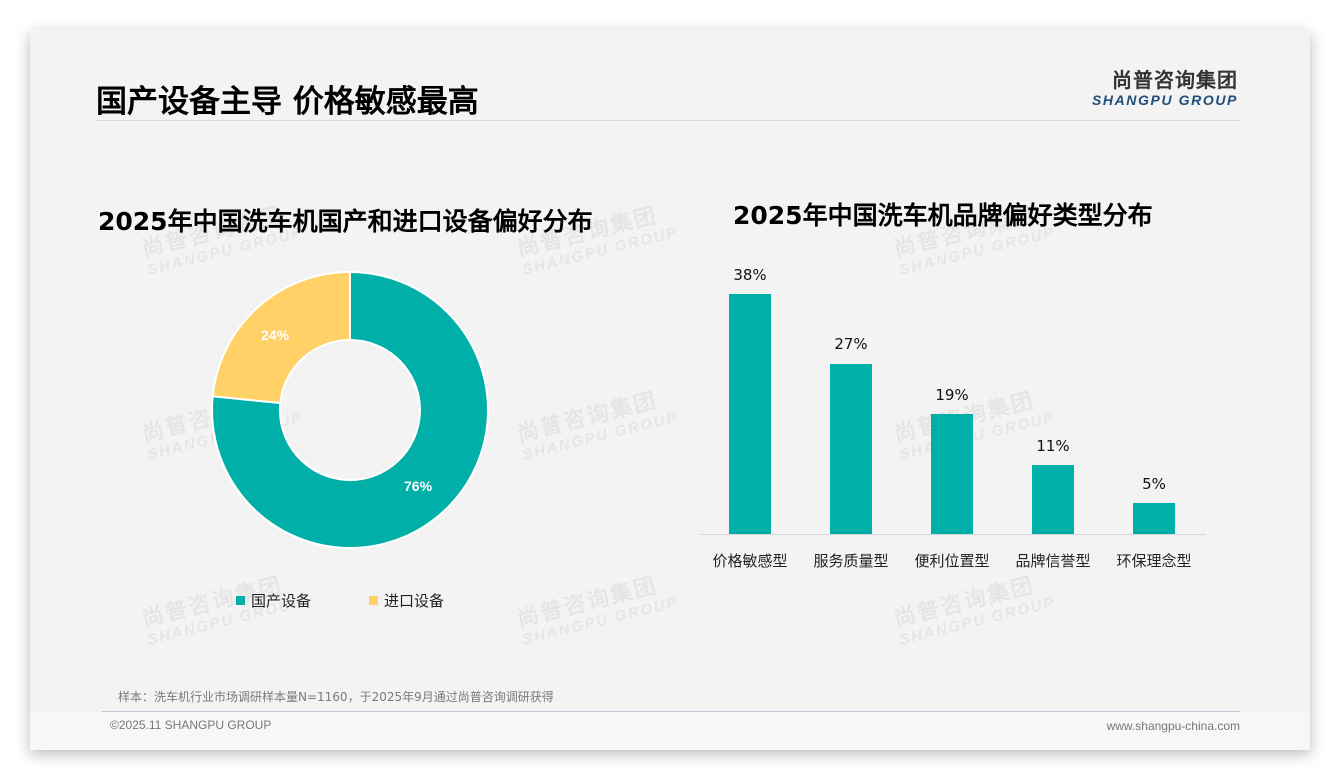 The width and height of the screenshot is (1340, 780). What do you see at coordinates (191, 725) in the screenshot?
I see `copyright-text: ©2025.11 SHANGPU GROUP` at bounding box center [191, 725].